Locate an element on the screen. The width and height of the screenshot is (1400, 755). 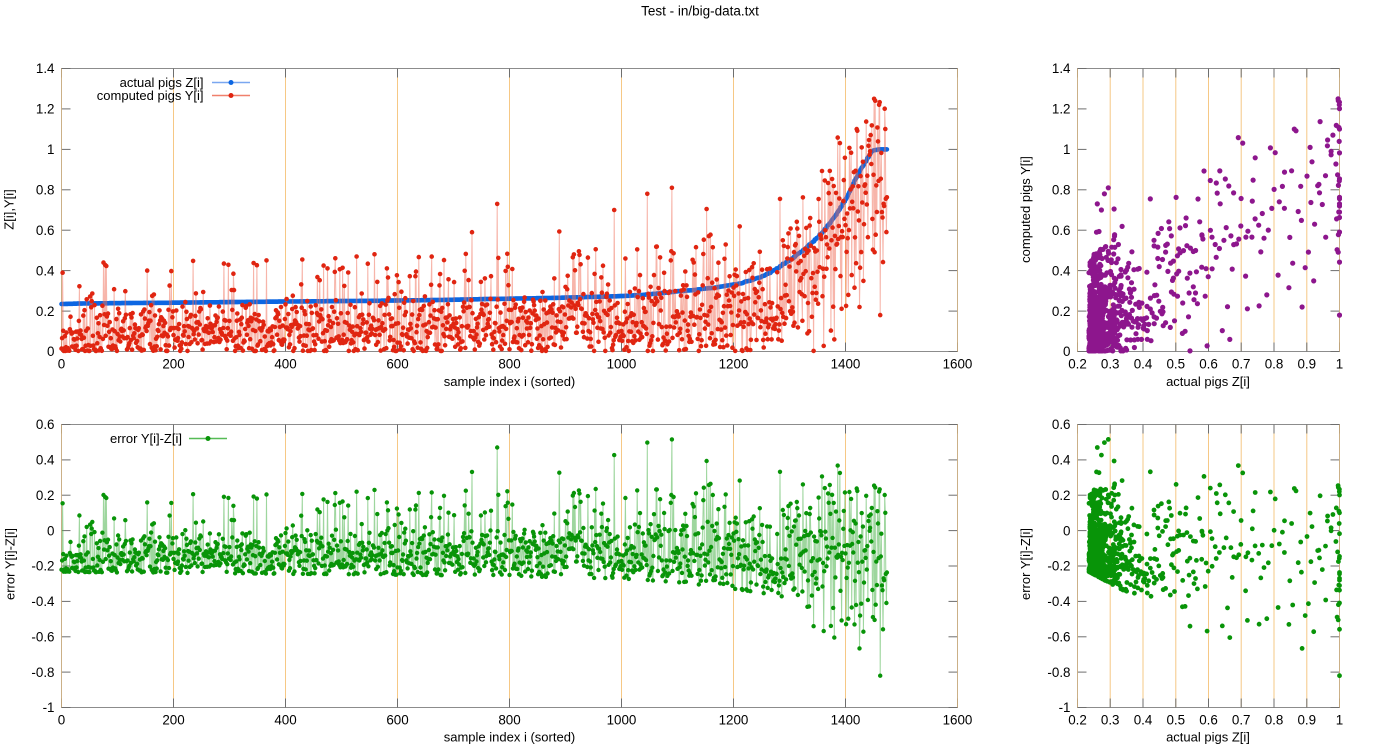
svg-text: Z[i],Y[i] is located at coordinates (9, 209).